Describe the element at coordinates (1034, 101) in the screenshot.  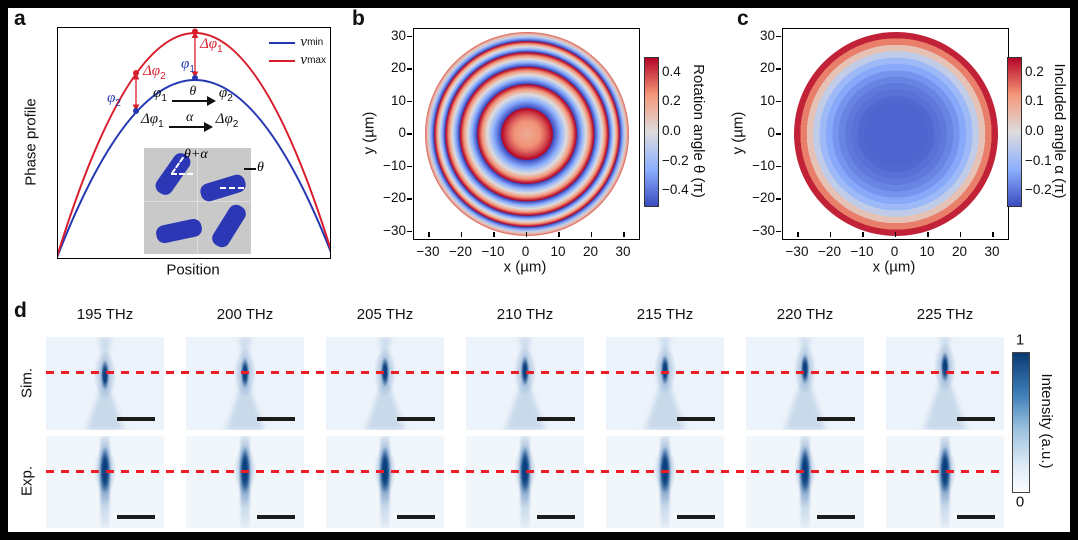
I see `colorbar-tick-label: 0.1` at that location.